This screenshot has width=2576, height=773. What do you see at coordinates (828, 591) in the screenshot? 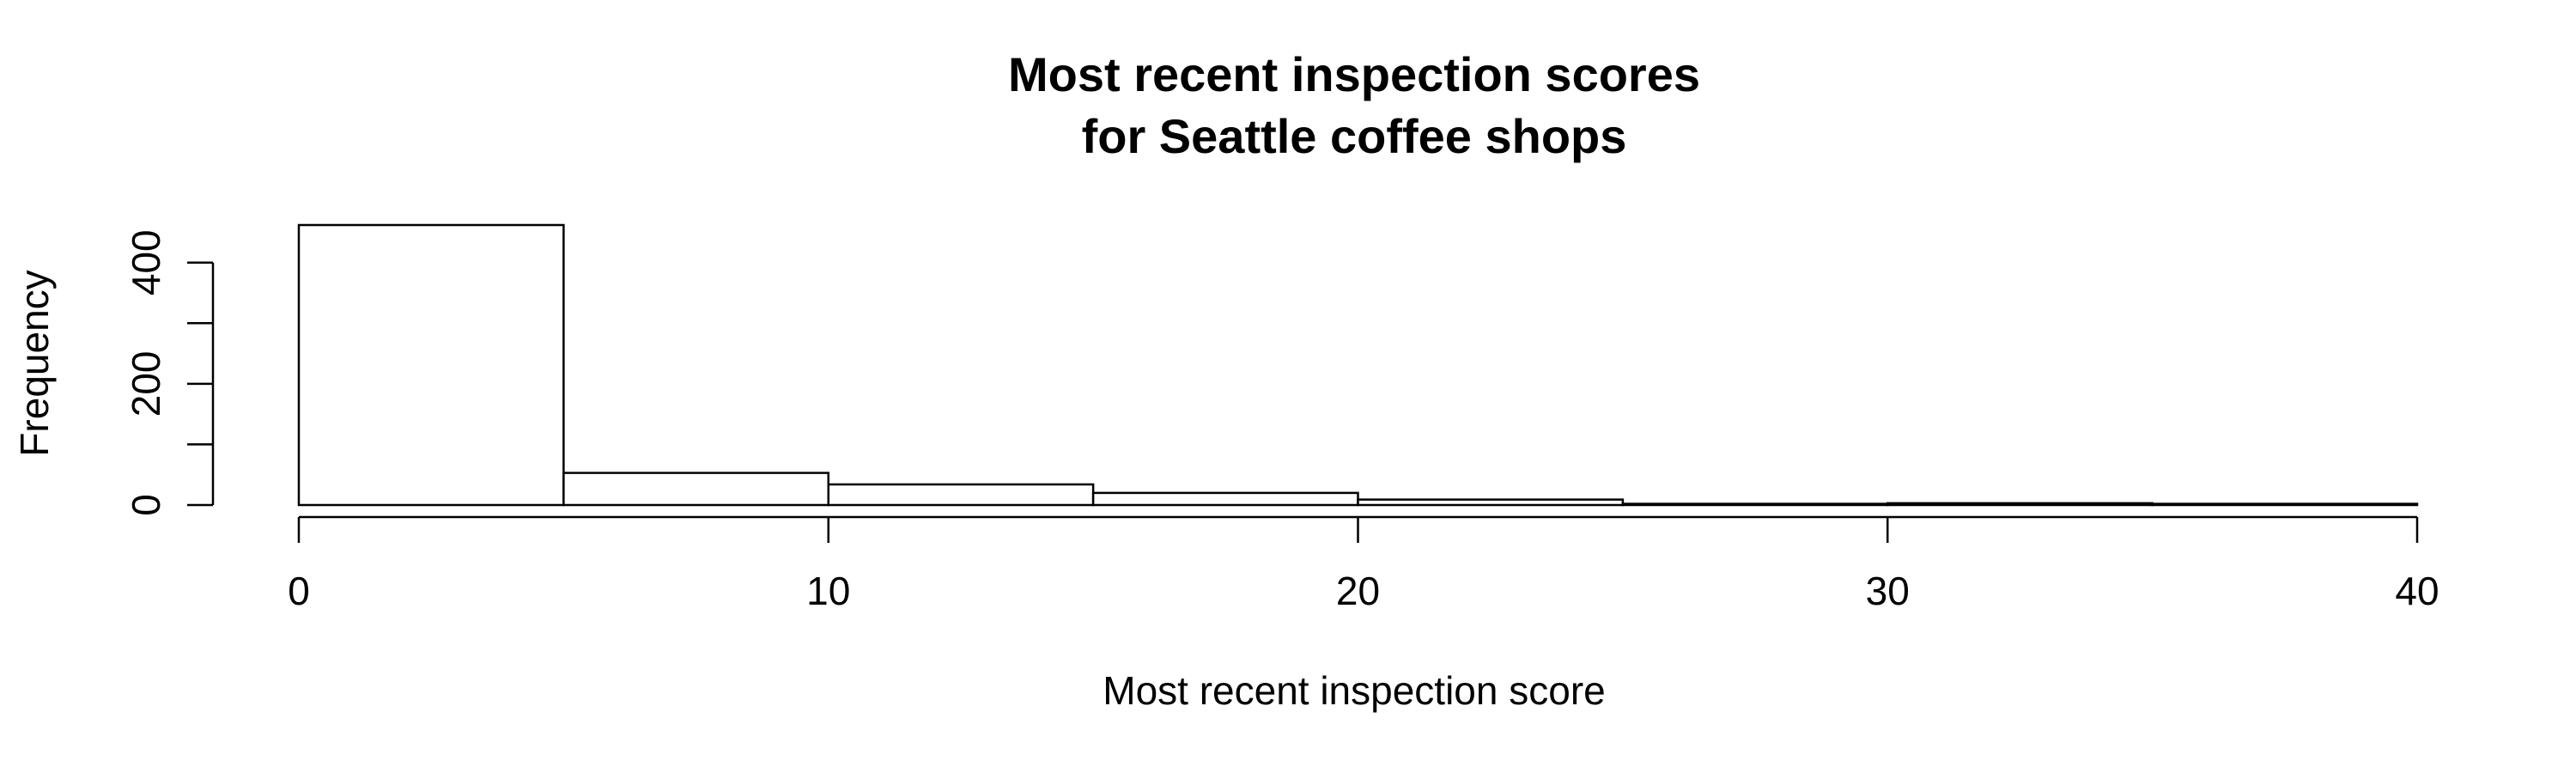
I see `x-tick-label: 10` at bounding box center [828, 591].